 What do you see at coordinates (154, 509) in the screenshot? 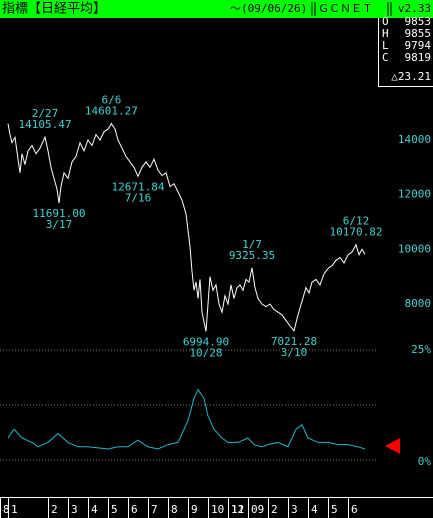
I see `x-tick-label: 7` at bounding box center [154, 509].